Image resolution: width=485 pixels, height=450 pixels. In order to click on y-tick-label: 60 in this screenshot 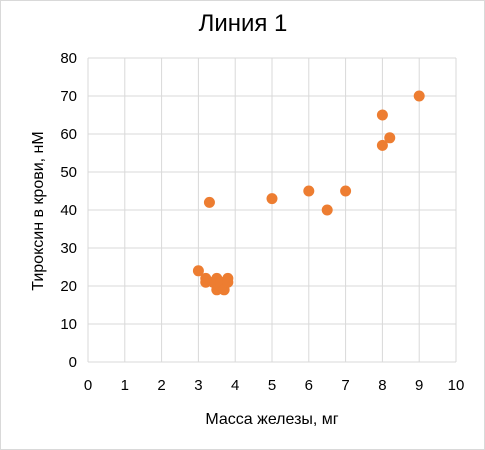, I will do `click(68, 134)`.